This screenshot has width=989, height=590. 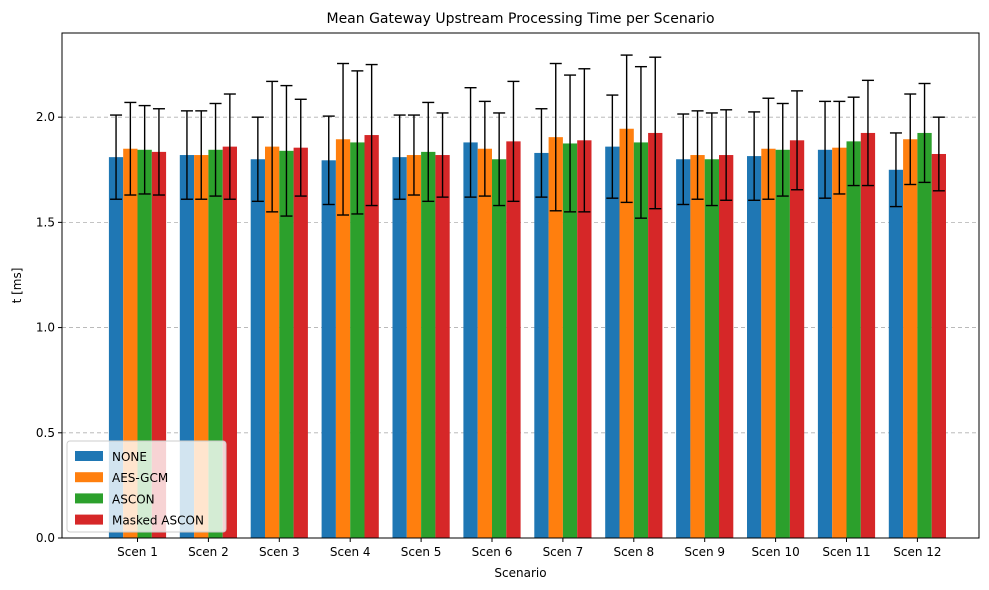 What do you see at coordinates (704, 552) in the screenshot?
I see `x-tick-label: Scen 9` at bounding box center [704, 552].